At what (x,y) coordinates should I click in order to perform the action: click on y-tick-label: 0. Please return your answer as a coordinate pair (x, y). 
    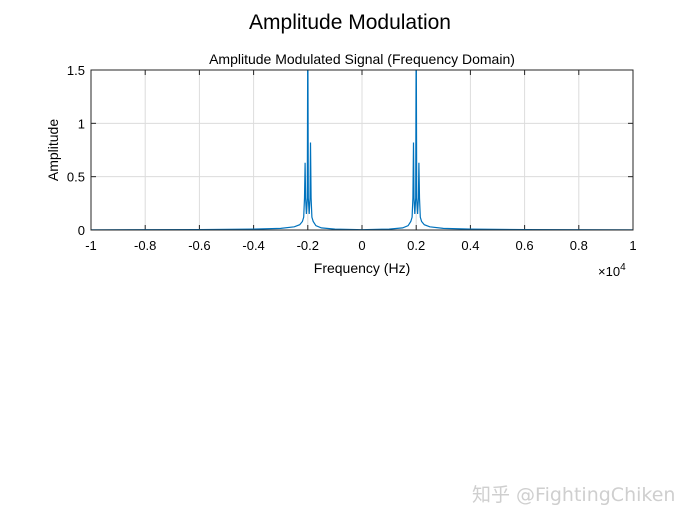
    Looking at the image, I should click on (81, 230).